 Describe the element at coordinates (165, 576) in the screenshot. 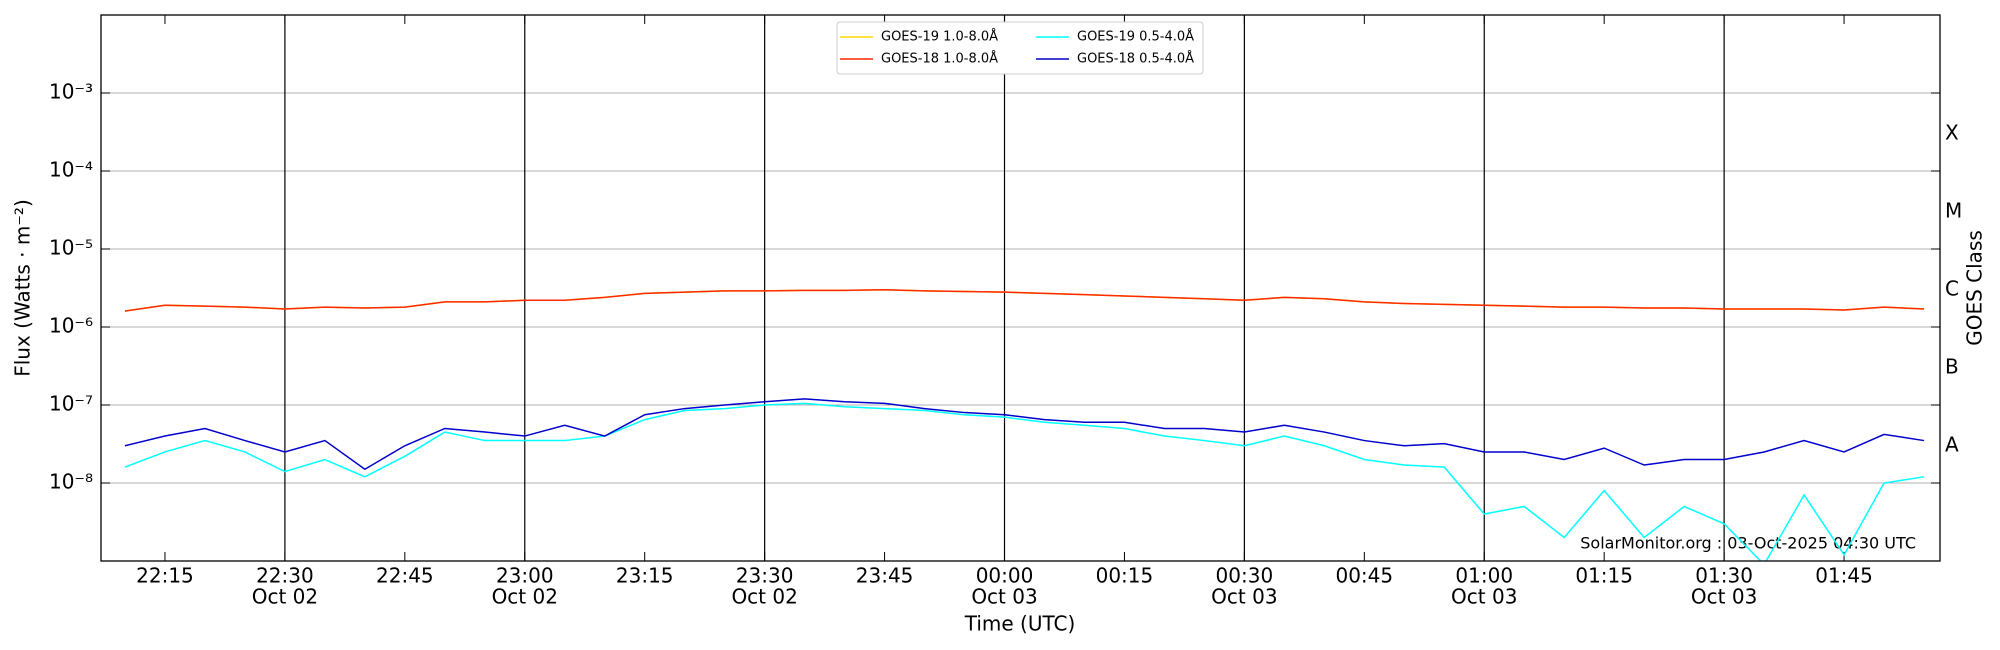

I see `x-tick-label: 22:15` at that location.